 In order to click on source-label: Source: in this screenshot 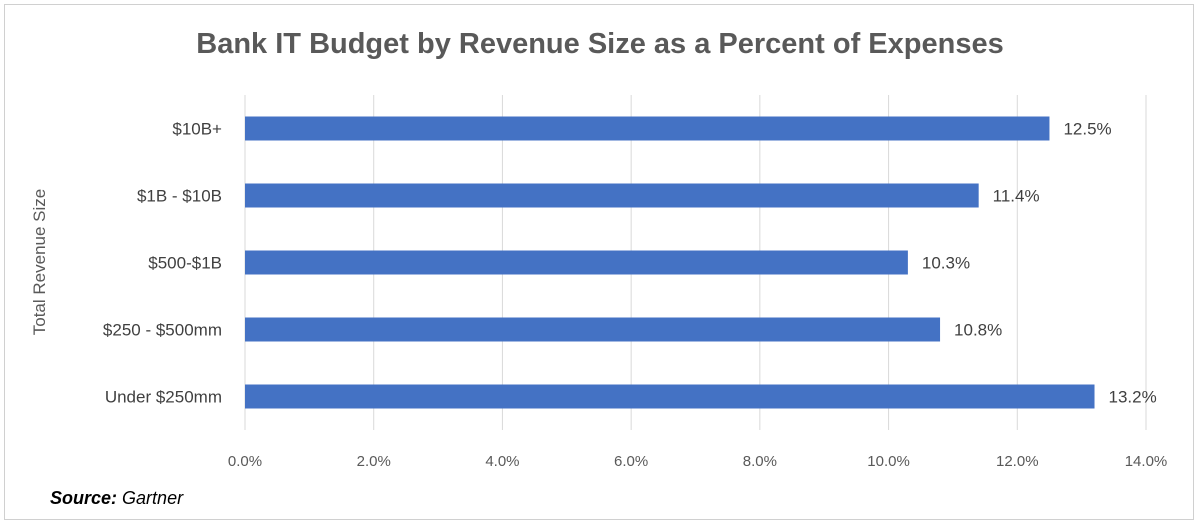, I will do `click(84, 498)`.